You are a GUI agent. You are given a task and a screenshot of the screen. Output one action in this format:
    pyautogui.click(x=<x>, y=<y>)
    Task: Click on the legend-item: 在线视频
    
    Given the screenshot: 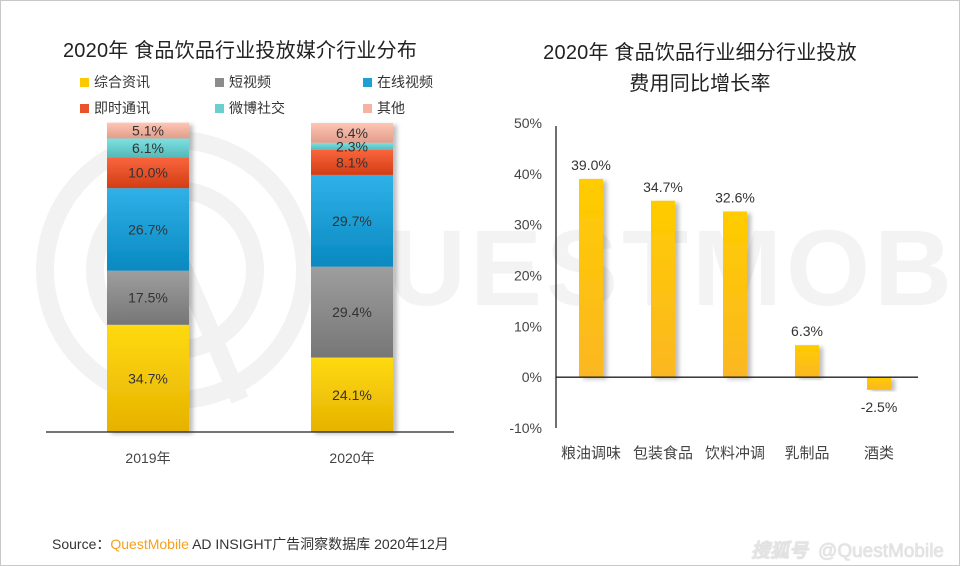 What is the action you would take?
    pyautogui.click(x=413, y=82)
    